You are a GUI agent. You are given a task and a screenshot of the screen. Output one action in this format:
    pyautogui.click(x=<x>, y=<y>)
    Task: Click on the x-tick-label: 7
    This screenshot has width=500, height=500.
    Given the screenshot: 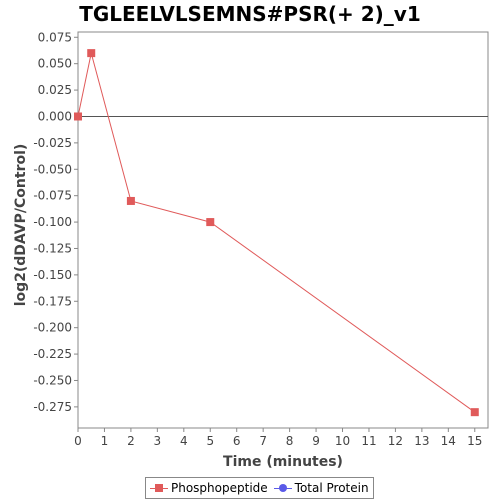 What is the action you would take?
    pyautogui.click(x=263, y=441)
    